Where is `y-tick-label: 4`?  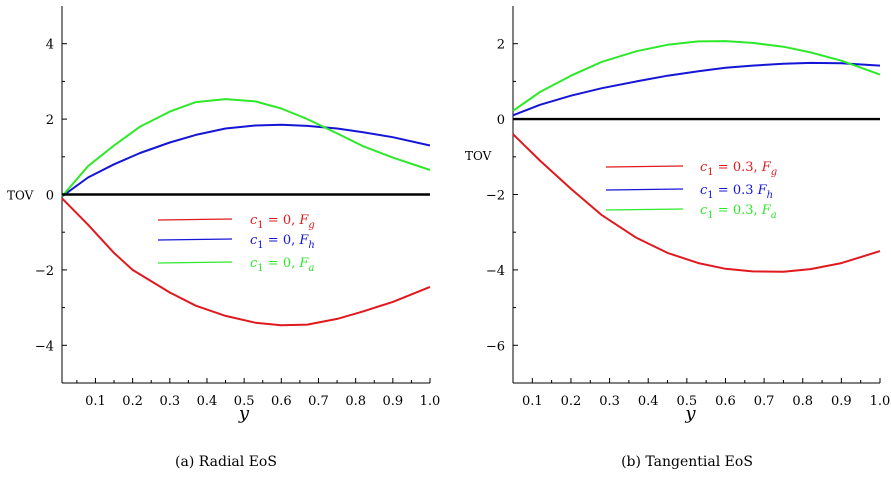
y-tick-label: 4 is located at coordinates (50, 45).